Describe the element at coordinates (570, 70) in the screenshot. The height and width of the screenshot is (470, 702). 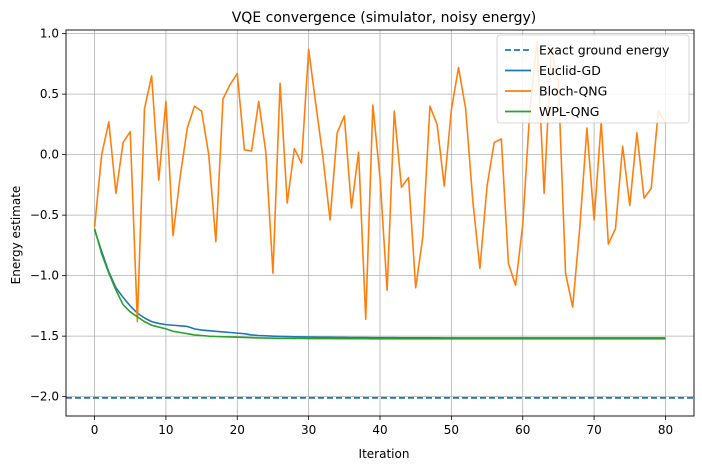
I see `legend-label: Euclid-GD` at that location.